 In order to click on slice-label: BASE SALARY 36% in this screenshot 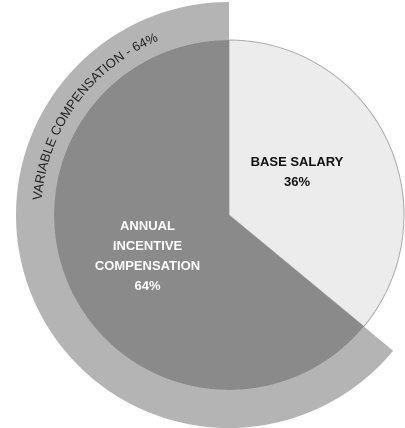, I will do `click(297, 172)`.